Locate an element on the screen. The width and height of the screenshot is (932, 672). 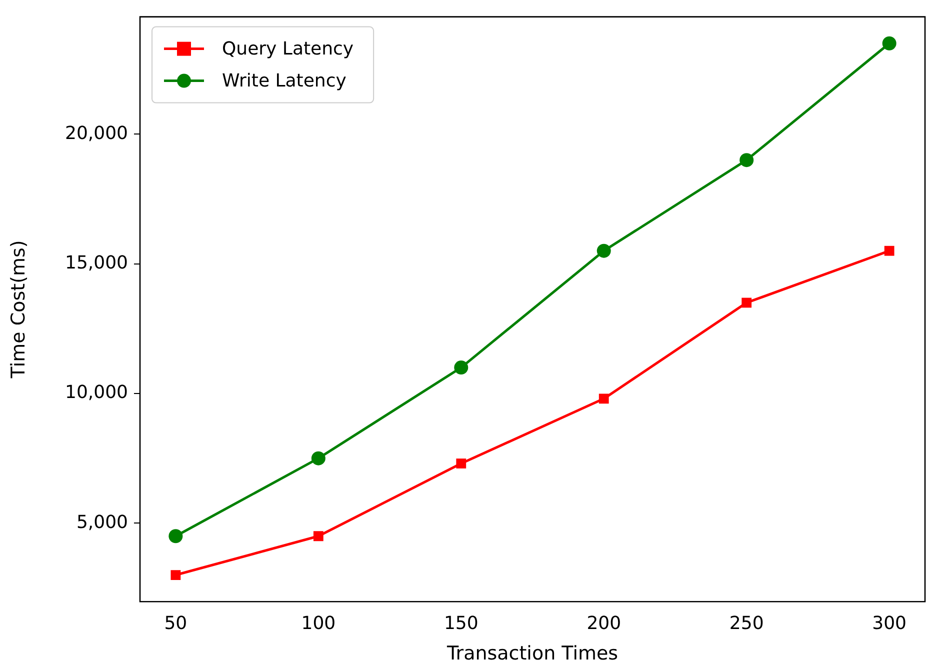
legend-label: Write Latency is located at coordinates (284, 81).